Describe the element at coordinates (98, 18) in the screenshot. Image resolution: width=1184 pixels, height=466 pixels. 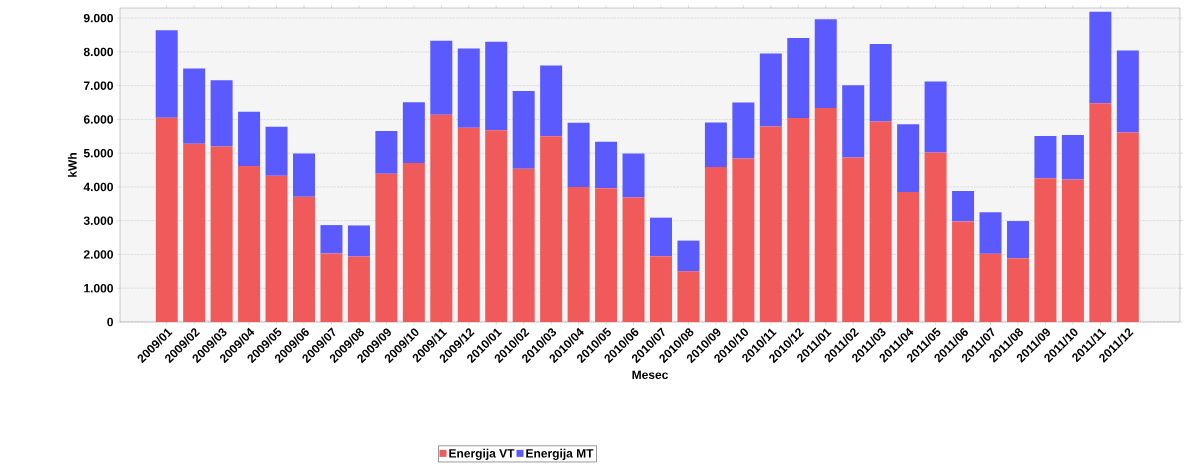
I see `y-tick-label: 9.000` at that location.